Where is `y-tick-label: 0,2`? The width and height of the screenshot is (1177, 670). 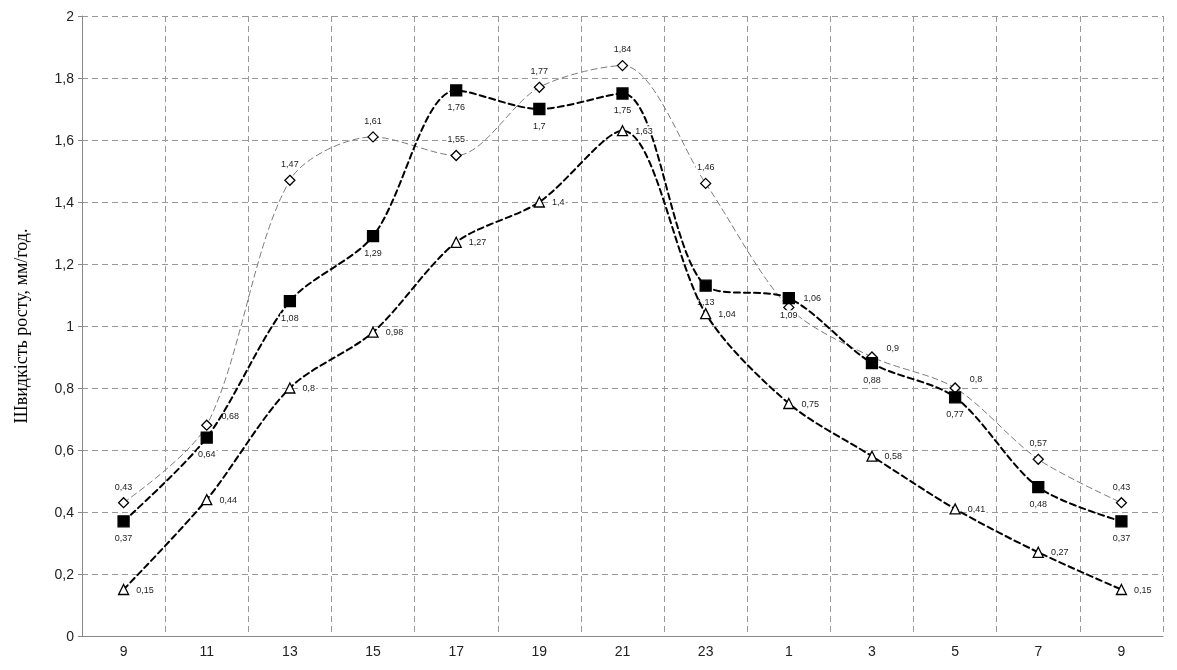
y-tick-label: 0,2 is located at coordinates (64, 574).